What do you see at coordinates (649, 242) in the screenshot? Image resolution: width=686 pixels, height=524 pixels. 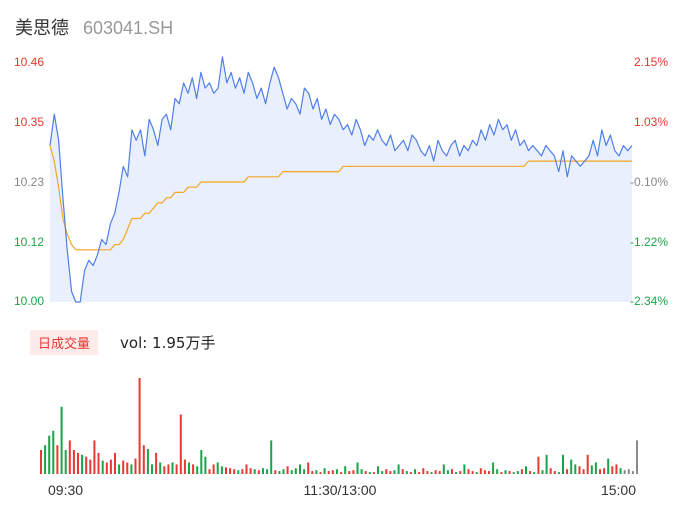 I see `pct-tick-label: -1.22%` at bounding box center [649, 242].